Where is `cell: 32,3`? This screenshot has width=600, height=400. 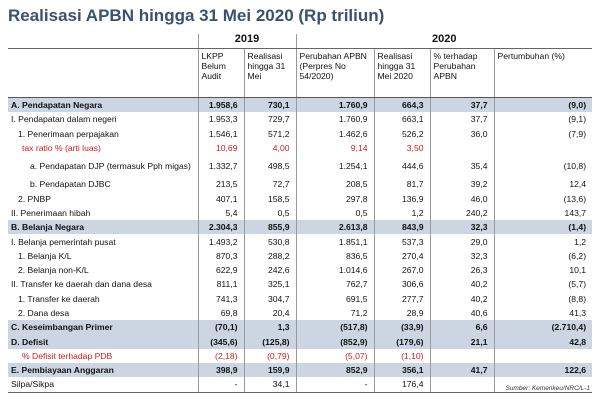 cell: 32,3 is located at coordinates (462, 227).